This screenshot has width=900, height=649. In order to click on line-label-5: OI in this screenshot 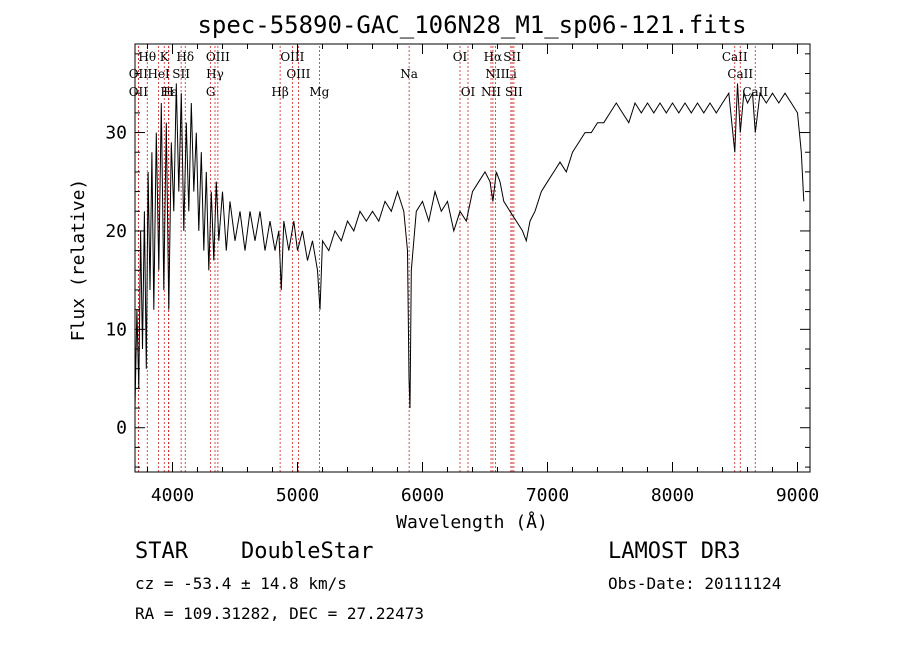, I will do `click(460, 57)`.